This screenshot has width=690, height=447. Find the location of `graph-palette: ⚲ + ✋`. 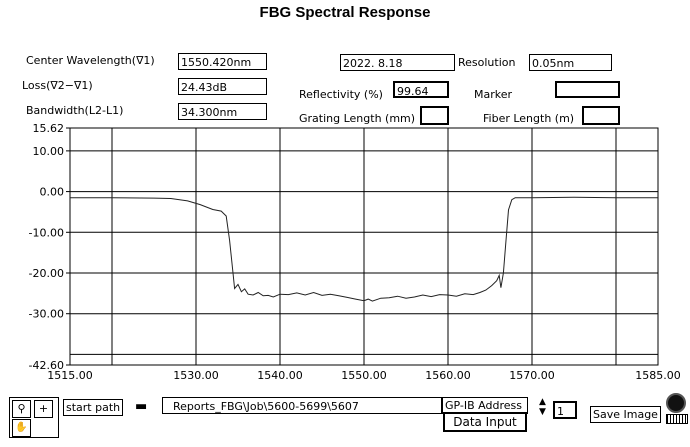

graph-palette: ⚲ + ✋ is located at coordinates (34, 417).